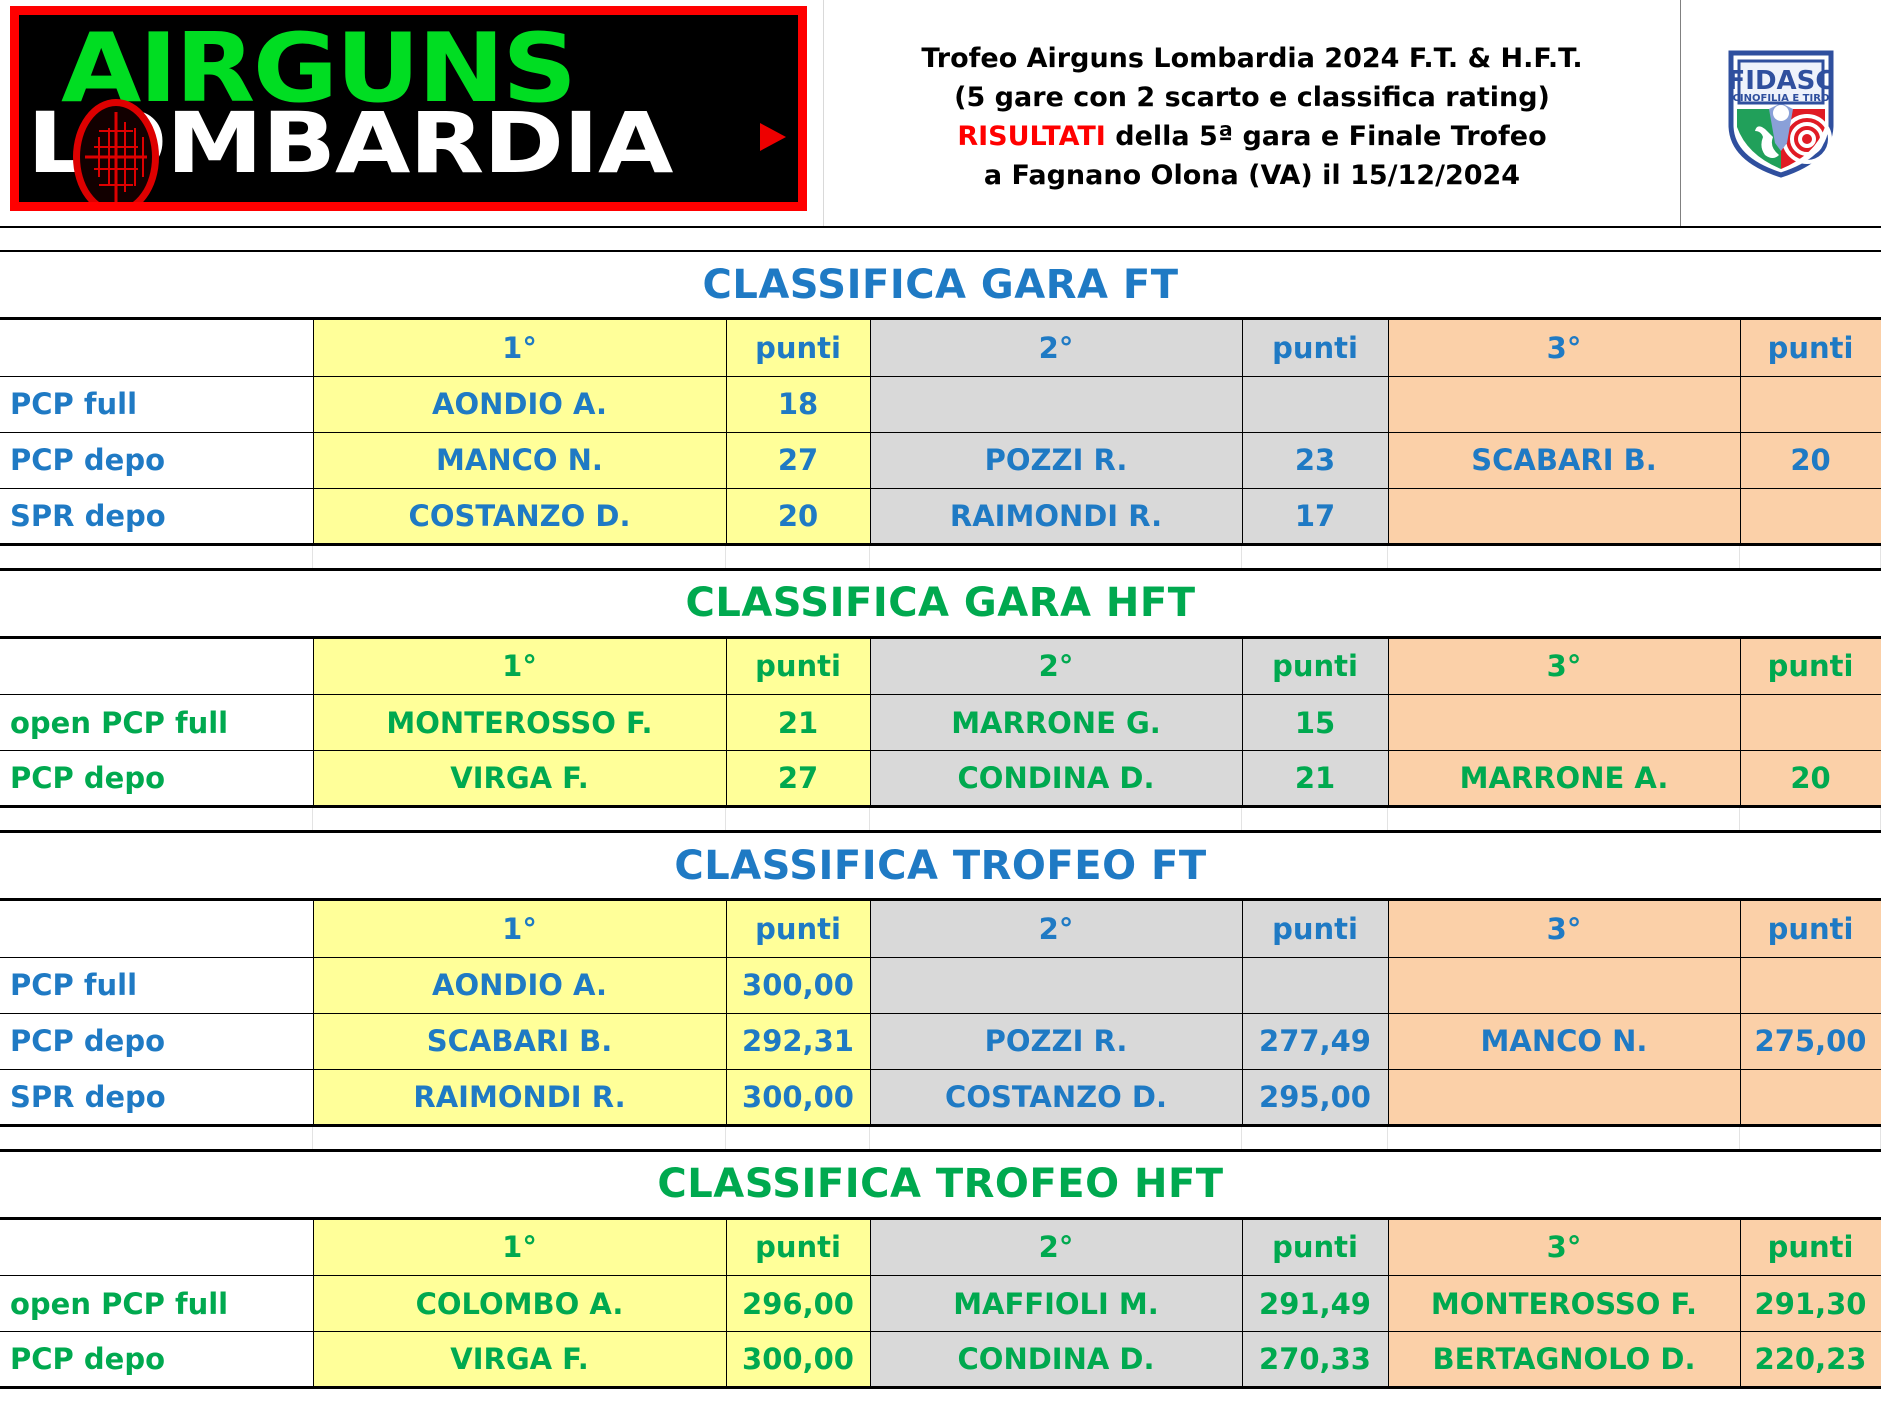 This screenshot has height=1419, width=1881. What do you see at coordinates (1315, 722) in the screenshot?
I see `cell-second-place-points: 15` at bounding box center [1315, 722].